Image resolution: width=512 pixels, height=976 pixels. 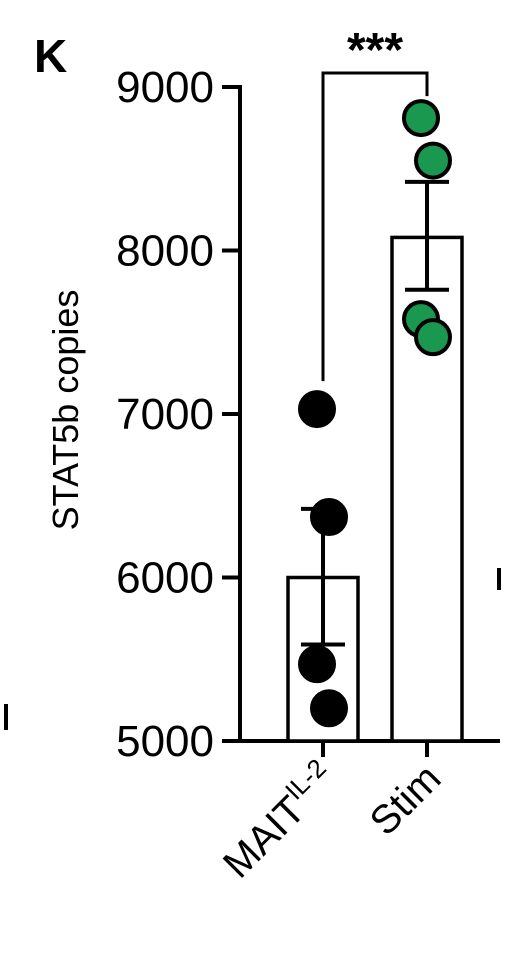 What do you see at coordinates (65, 410) in the screenshot?
I see `y-axis-title: STAT5b copies` at bounding box center [65, 410].